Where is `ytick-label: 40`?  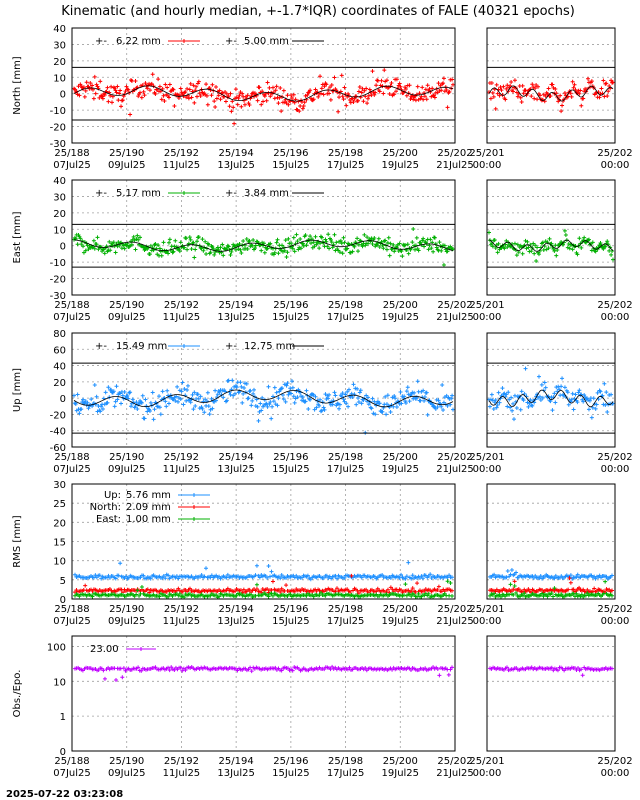 ytick-label: 40 is located at coordinates (59, 29).